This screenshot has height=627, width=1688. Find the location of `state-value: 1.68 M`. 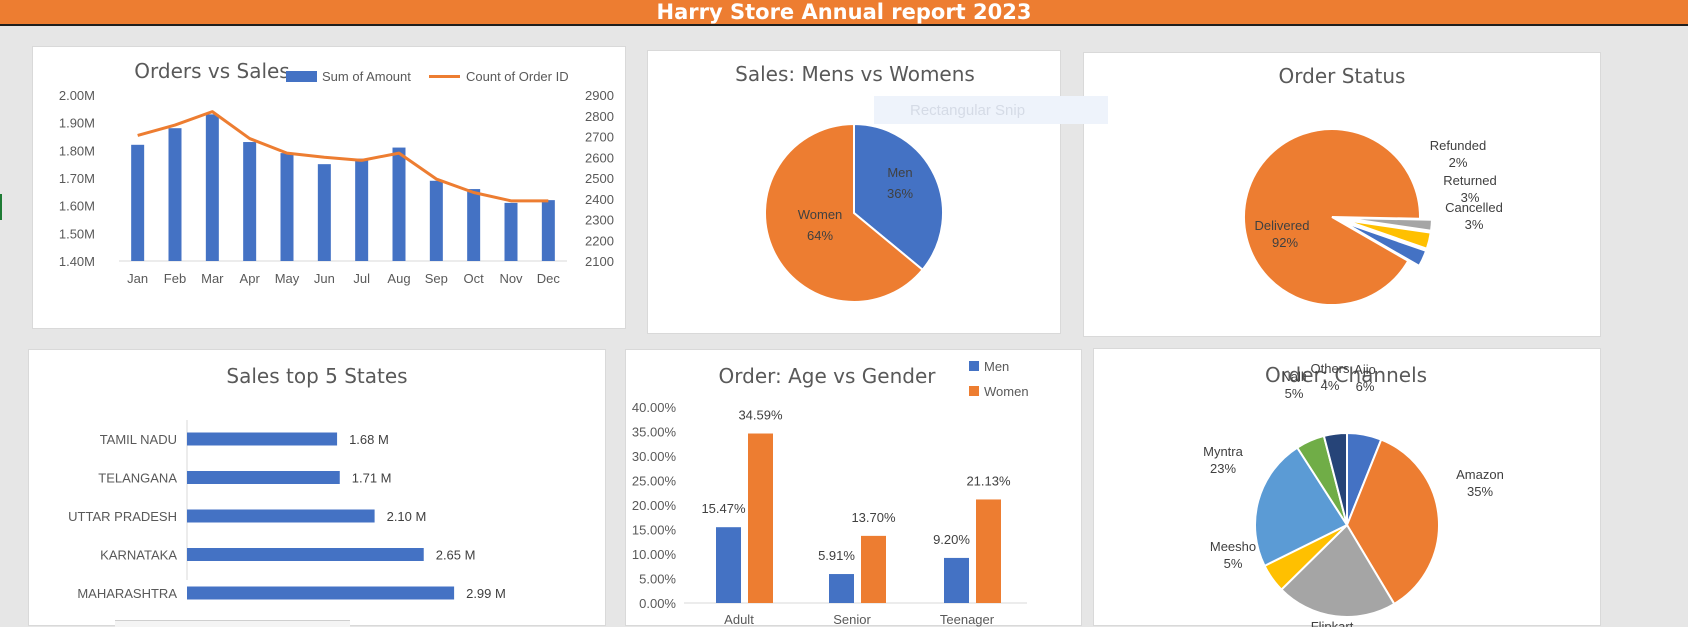

state-value: 1.68 M is located at coordinates (369, 439).